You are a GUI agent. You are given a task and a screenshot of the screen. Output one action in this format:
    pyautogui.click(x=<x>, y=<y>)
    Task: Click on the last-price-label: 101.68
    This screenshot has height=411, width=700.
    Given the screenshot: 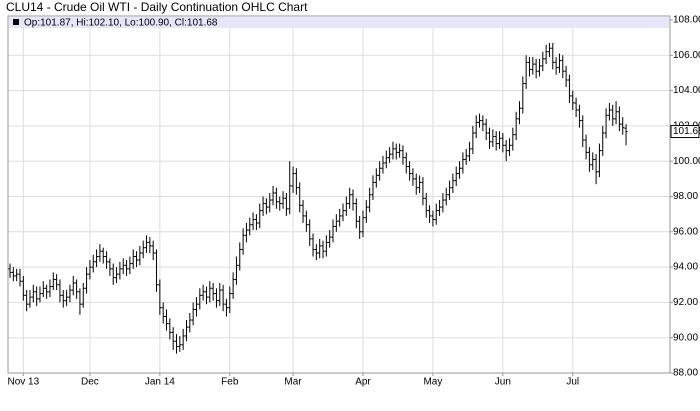 What is the action you would take?
    pyautogui.click(x=686, y=131)
    